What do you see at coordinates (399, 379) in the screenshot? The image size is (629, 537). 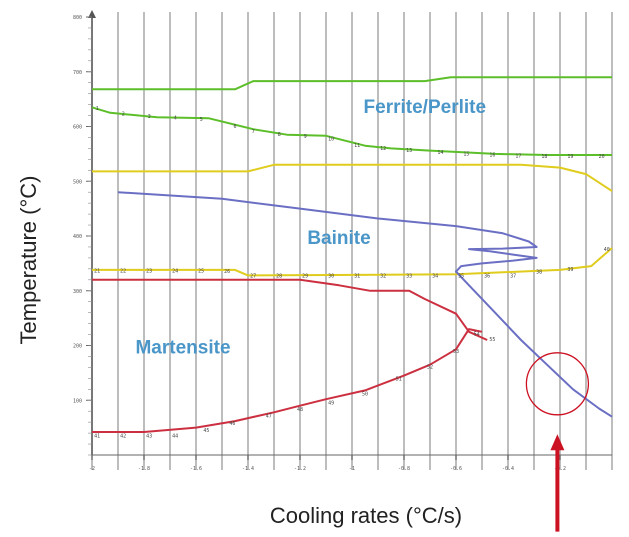 I see `point-label: 51` at bounding box center [399, 379].